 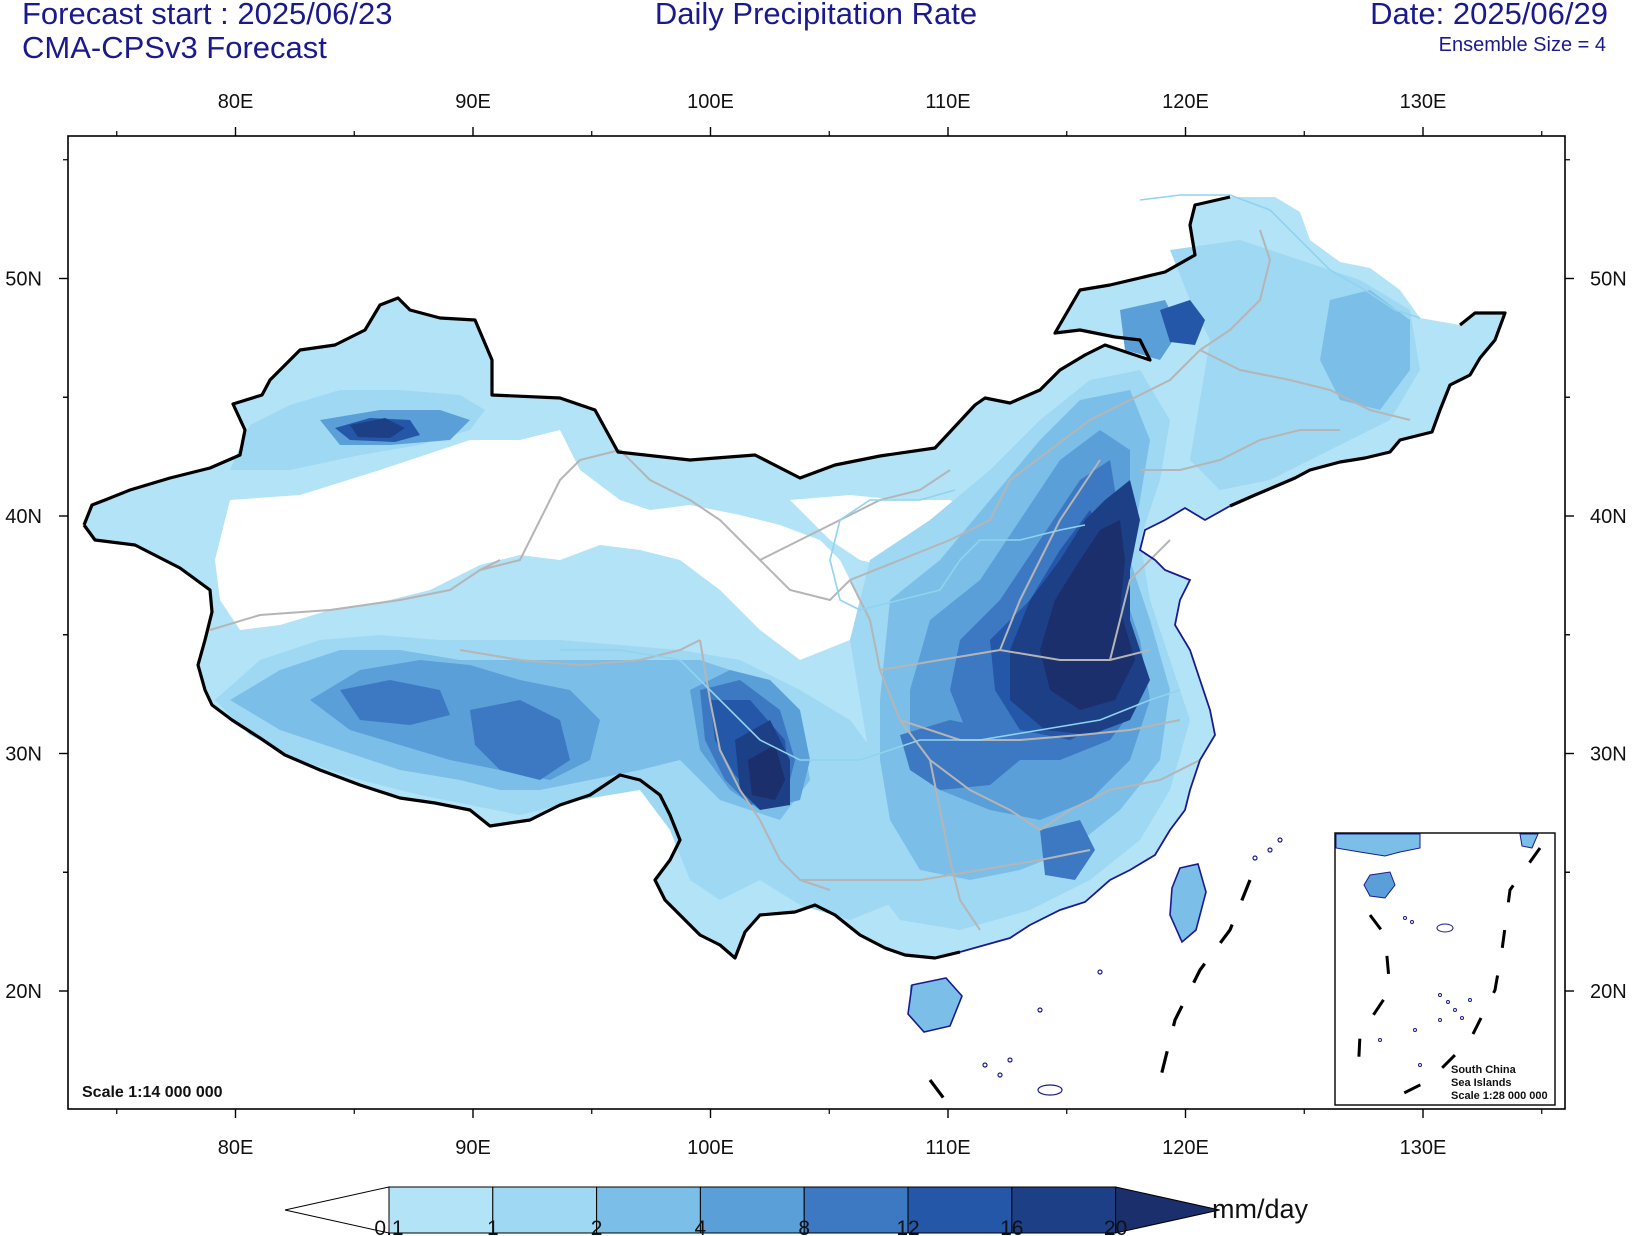 I want to click on inset-hainan, so click(x=1379, y=885).